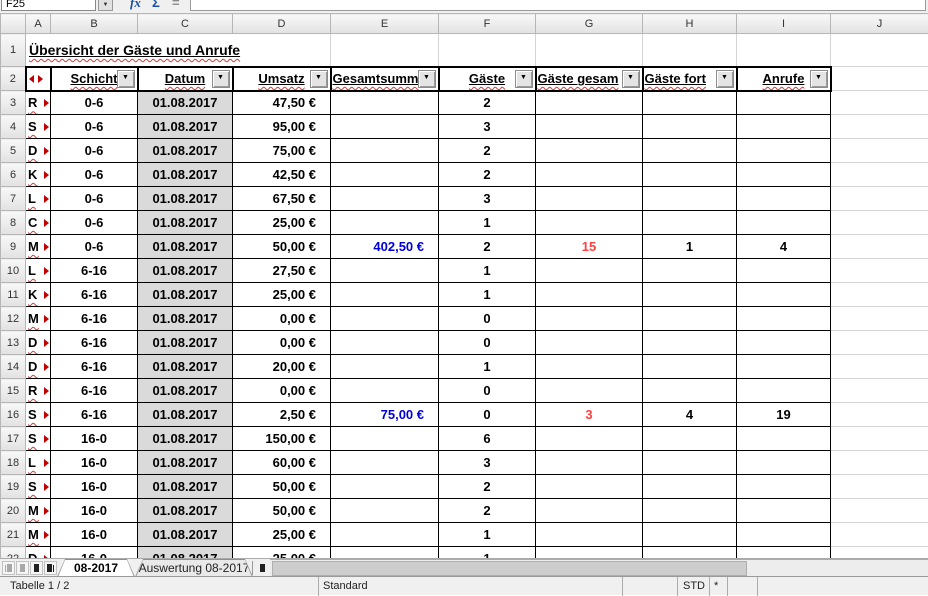 The height and width of the screenshot is (596, 928). Describe the element at coordinates (487, 247) in the screenshot. I see `cell-F9: 2` at that location.